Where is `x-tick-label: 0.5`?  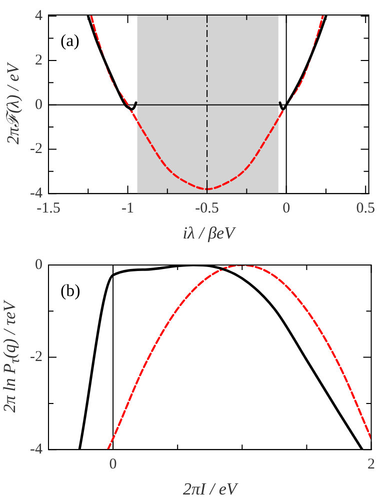
x-tick-label: 0.5 is located at coordinates (365, 208).